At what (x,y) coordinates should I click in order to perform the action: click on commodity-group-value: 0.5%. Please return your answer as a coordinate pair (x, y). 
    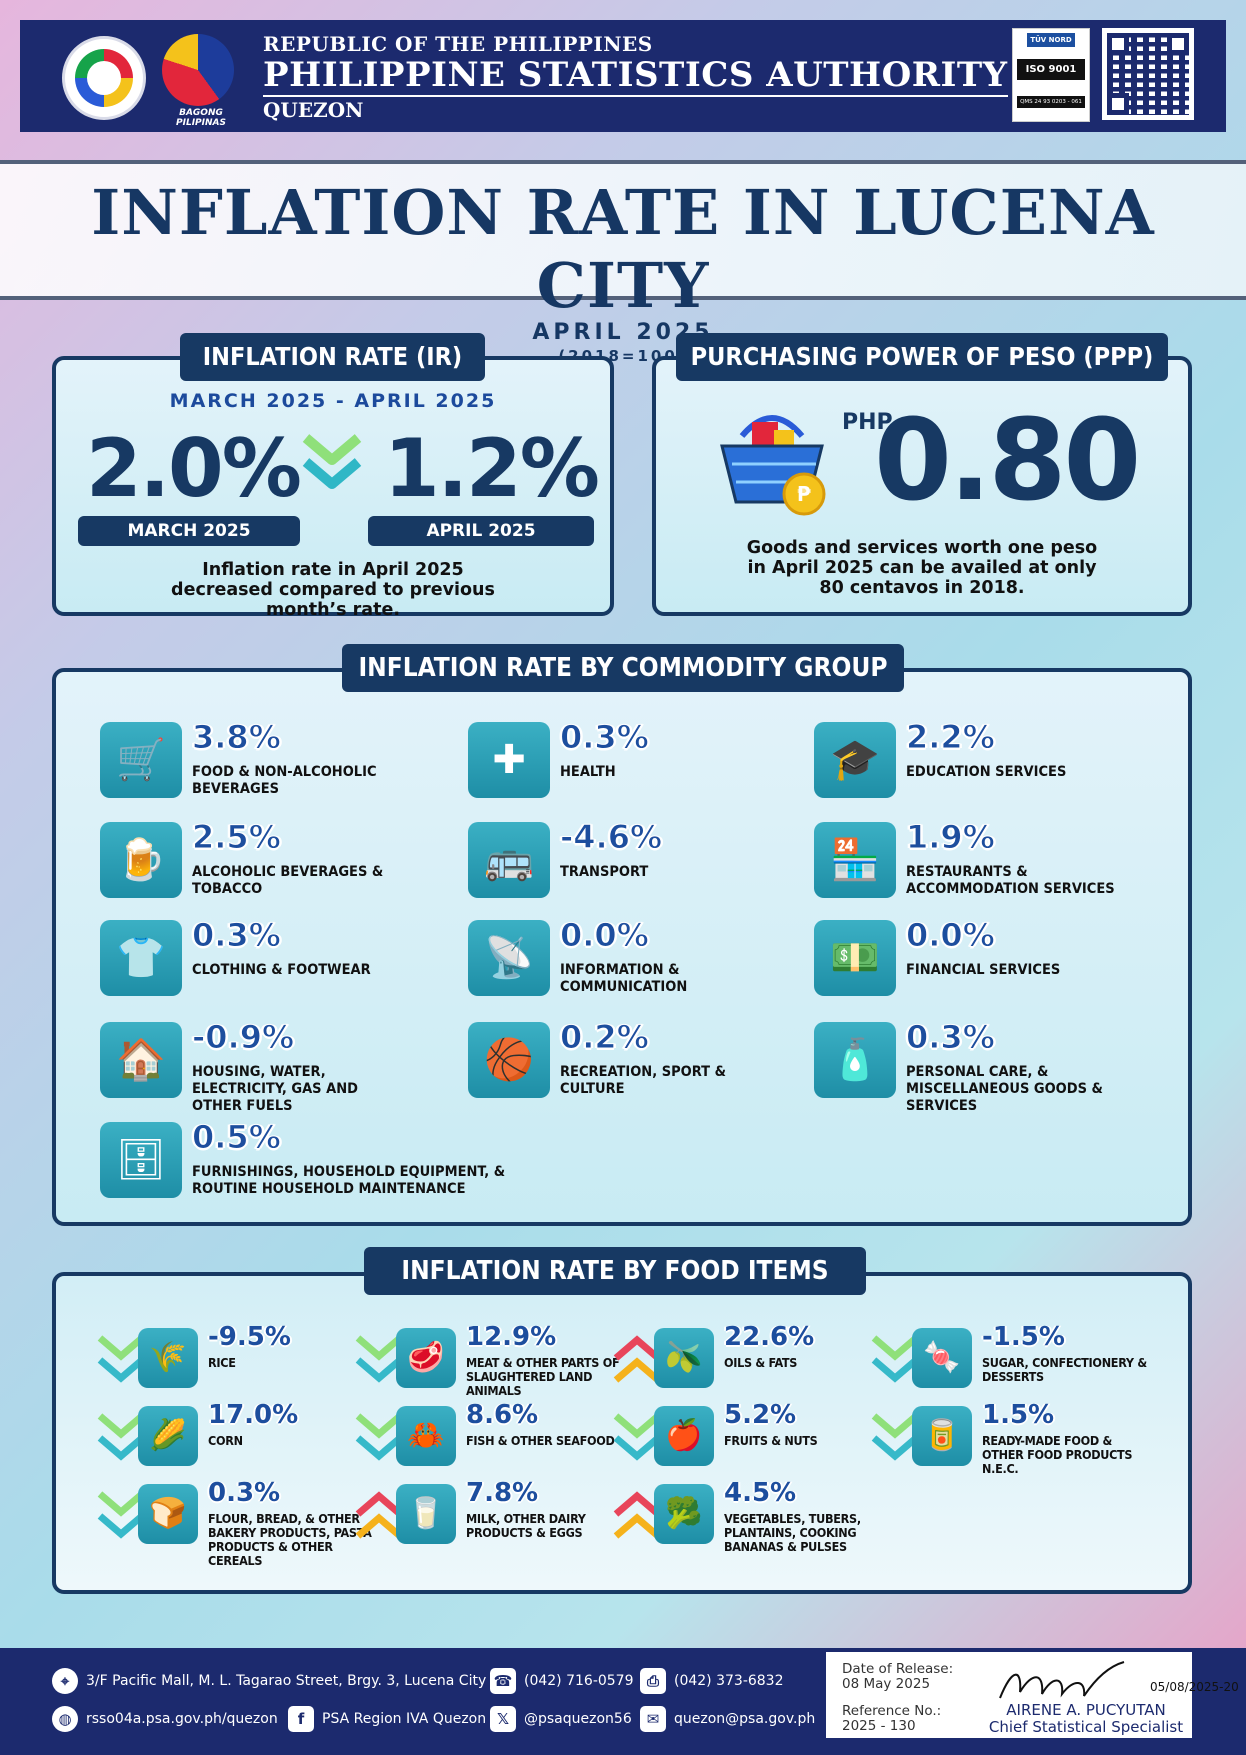
    Looking at the image, I should click on (237, 1137).